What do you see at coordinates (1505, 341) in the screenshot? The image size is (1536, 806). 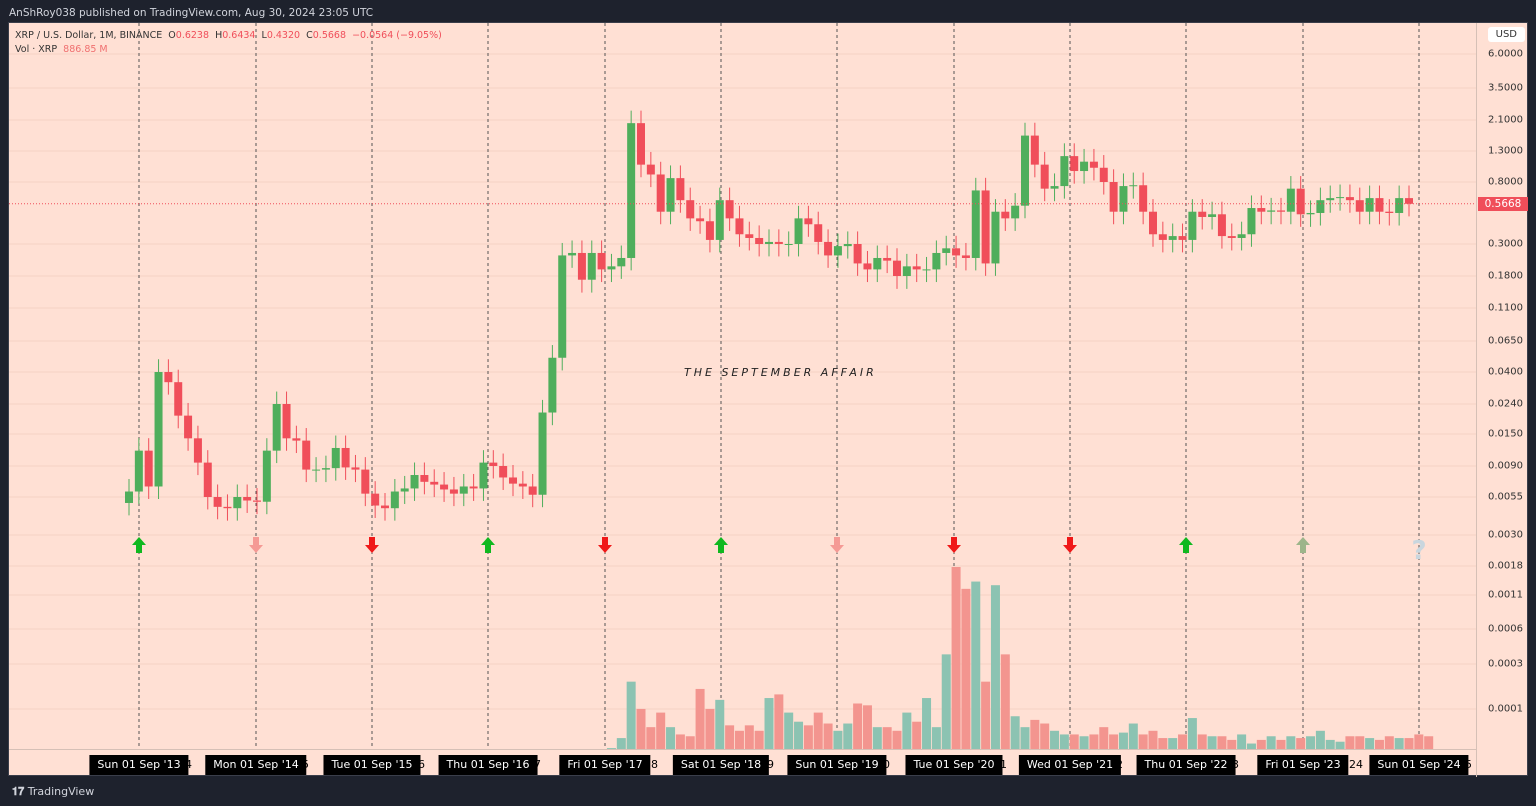 I see `price-tick-label: 0.0650` at bounding box center [1505, 341].